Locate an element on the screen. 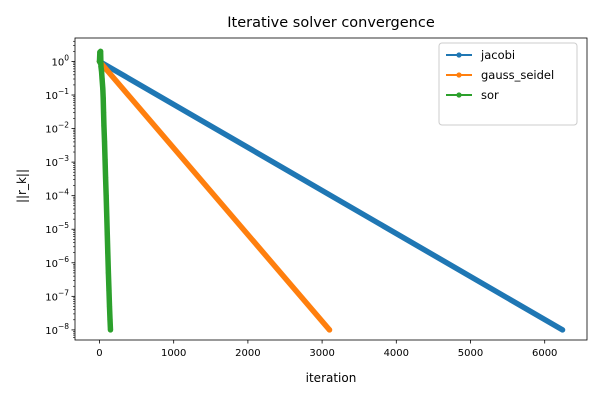 Image resolution: width=600 pixels, height=400 pixels. legend-marker-gauss_seidel is located at coordinates (459, 75).